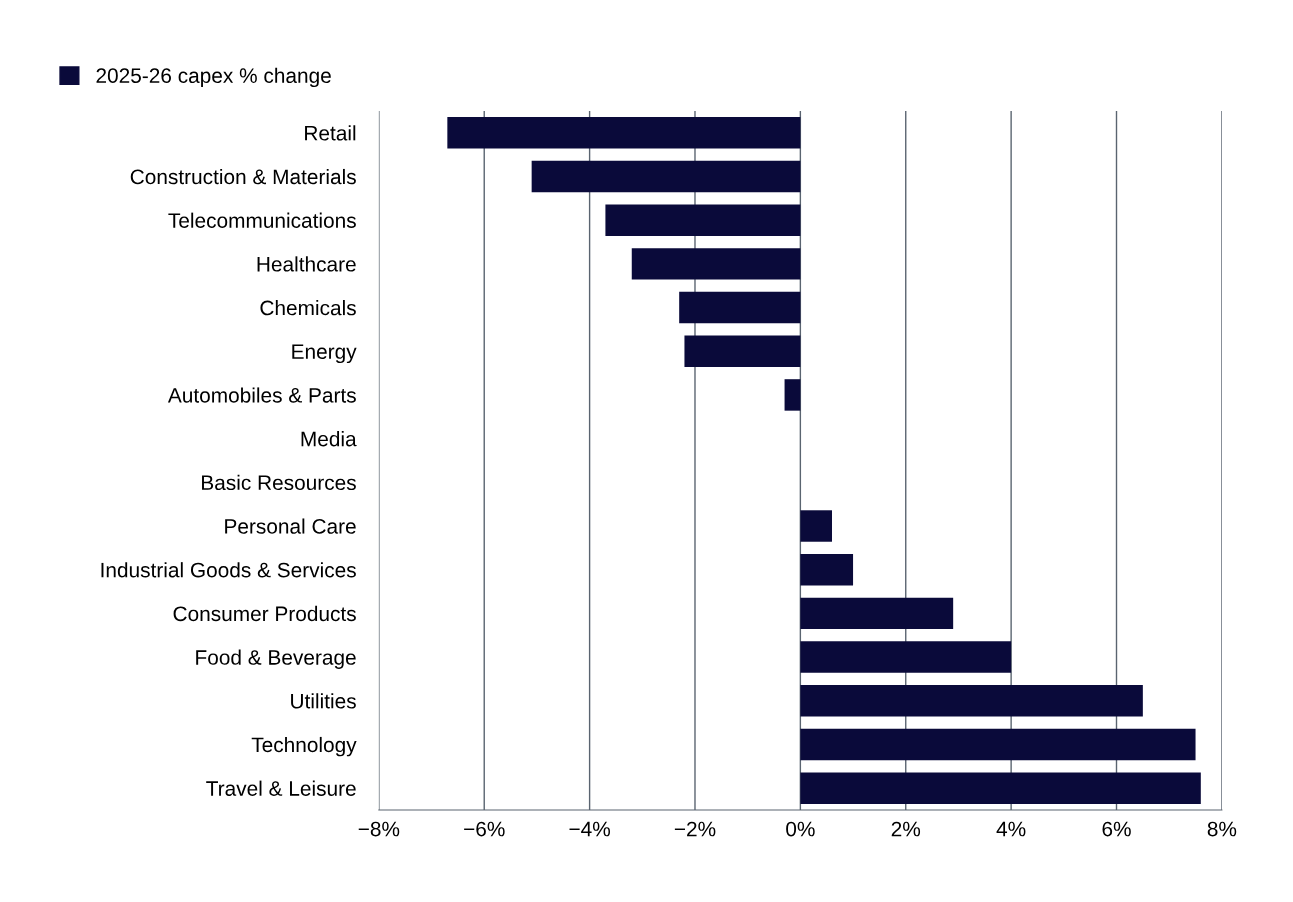  I want to click on x-tick-label: −8%, so click(379, 829).